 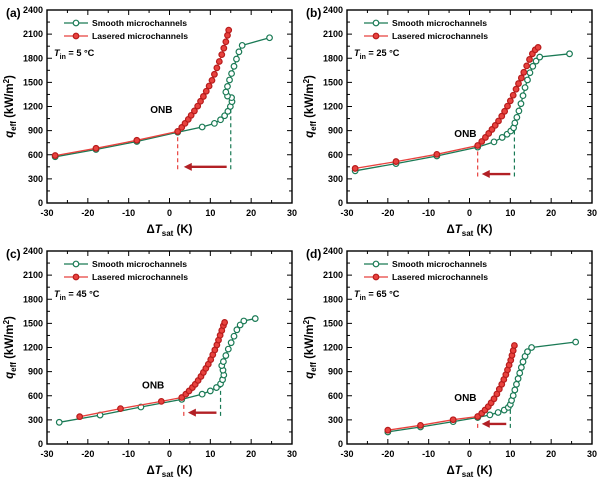 I want to click on inlet-temp-label: Tin = 45 °C, so click(x=77, y=295).